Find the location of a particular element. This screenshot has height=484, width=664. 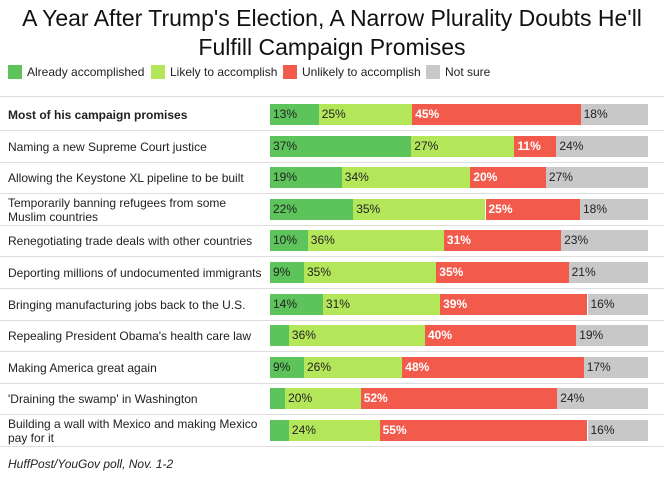

bar-segment-already-accomplished: 13% is located at coordinates (294, 114).